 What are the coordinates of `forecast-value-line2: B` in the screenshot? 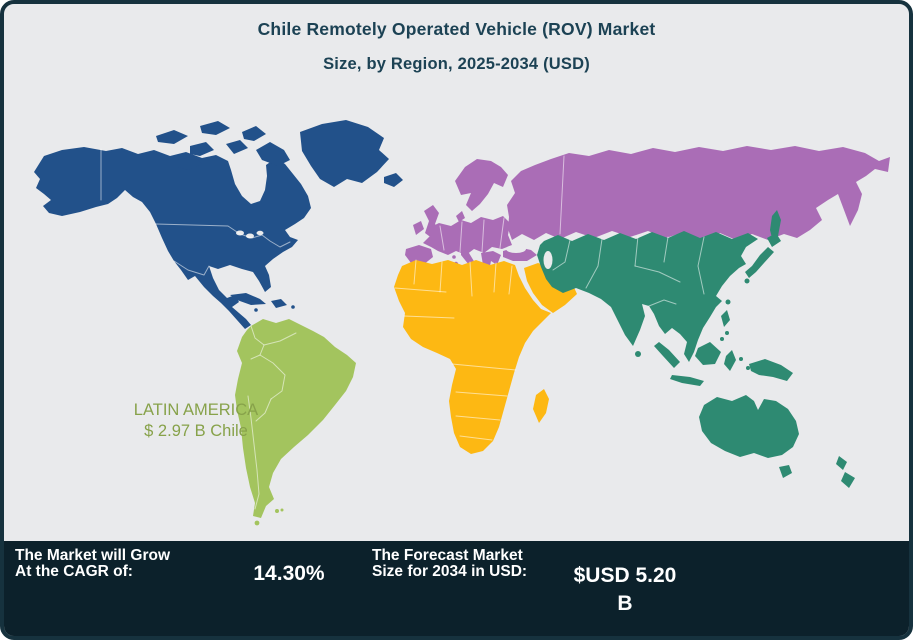 It's located at (625, 604).